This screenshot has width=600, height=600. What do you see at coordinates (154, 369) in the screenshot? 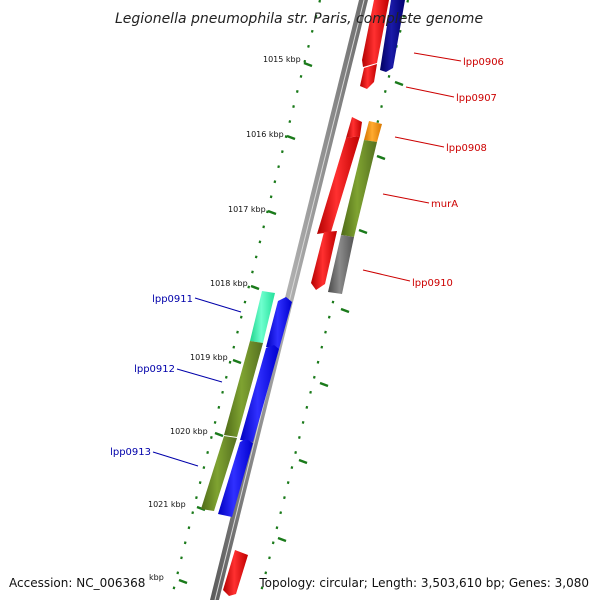
I see `gene-label-lpp0912: lpp0912` at bounding box center [154, 369].